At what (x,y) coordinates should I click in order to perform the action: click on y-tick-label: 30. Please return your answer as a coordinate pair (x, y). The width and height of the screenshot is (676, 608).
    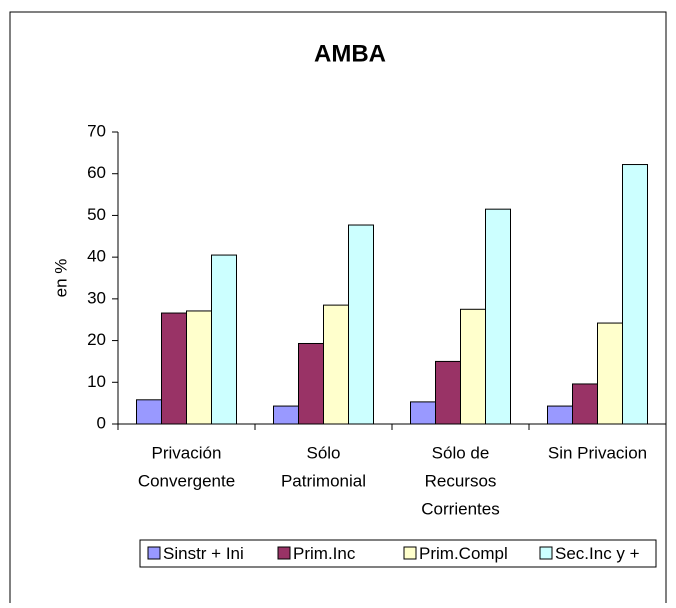
    Looking at the image, I should click on (96, 297).